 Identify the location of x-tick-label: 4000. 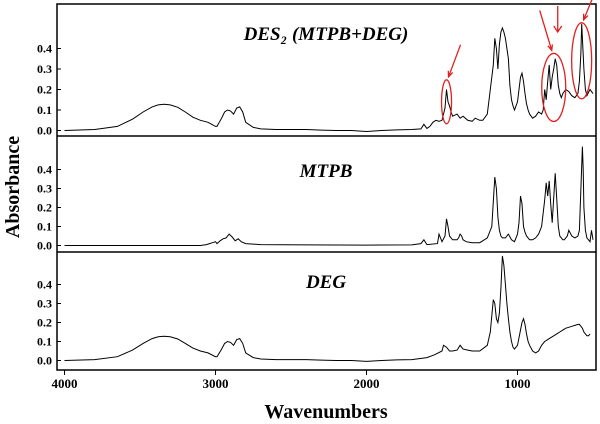
(65, 383).